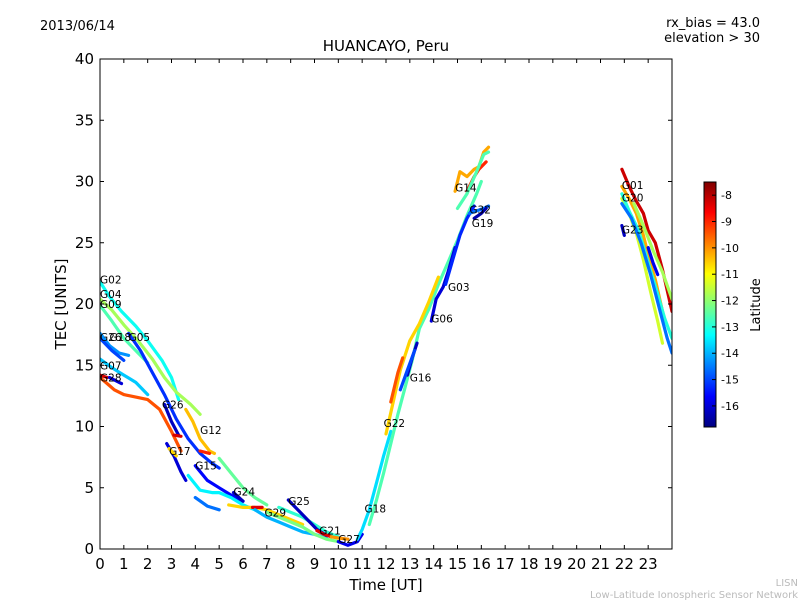  I want to click on x-axis-label: Time [UT], so click(385, 585).